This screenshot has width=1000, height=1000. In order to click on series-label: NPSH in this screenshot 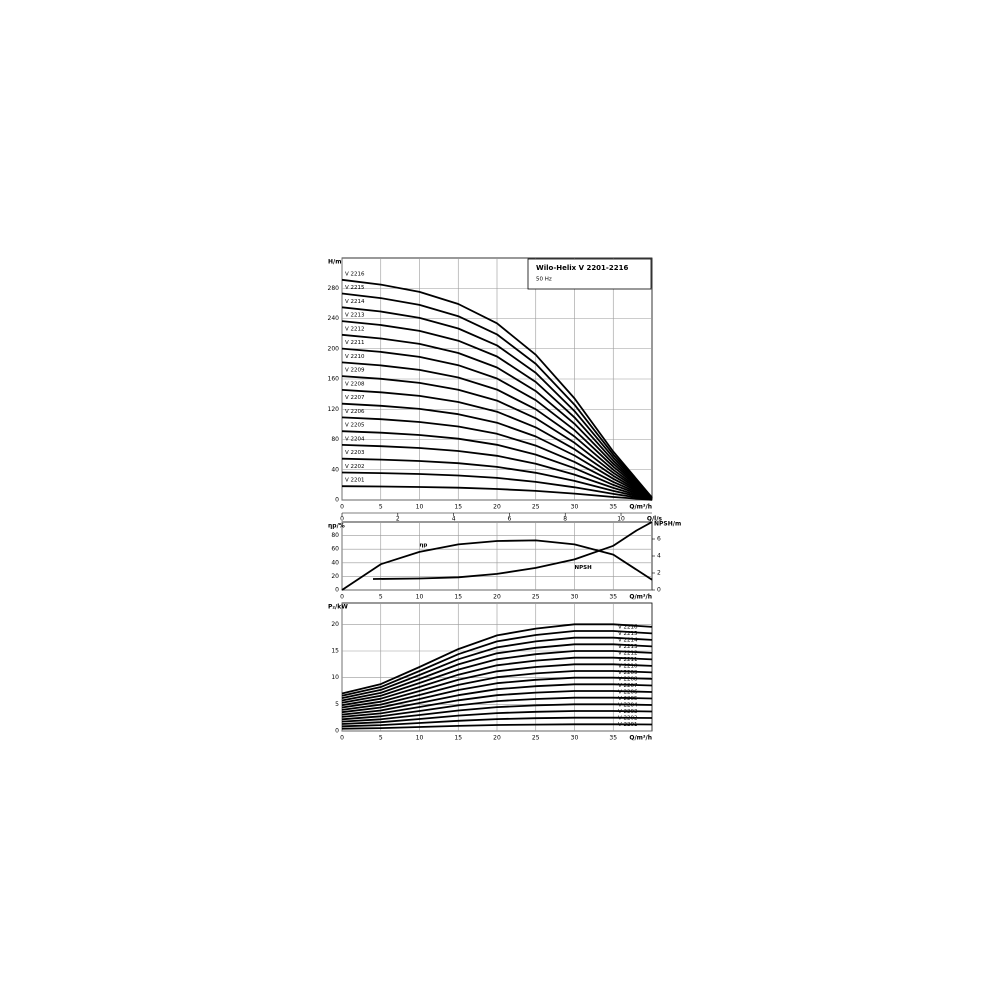, I will do `click(584, 568)`.